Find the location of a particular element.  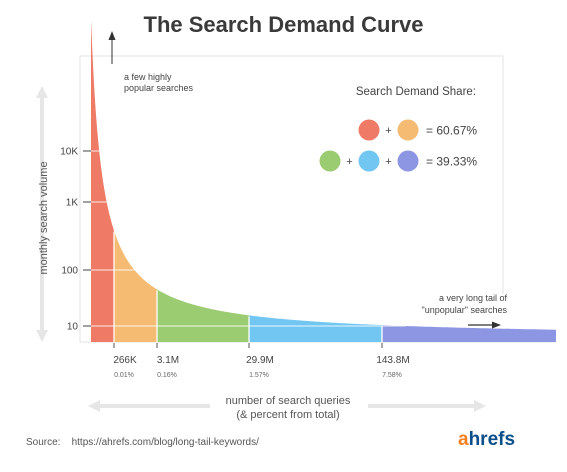

logo-a: a is located at coordinates (463, 439).